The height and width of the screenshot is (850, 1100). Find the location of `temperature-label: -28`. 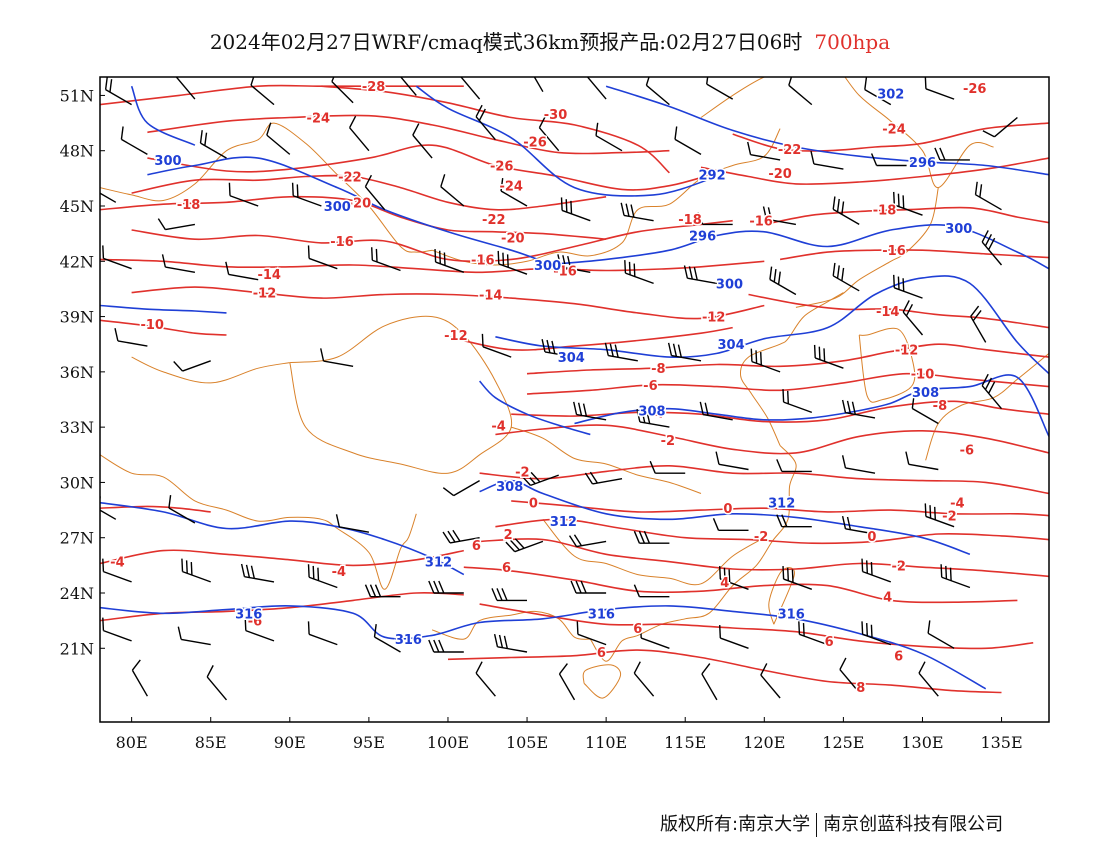

temperature-label: -28 is located at coordinates (374, 87).